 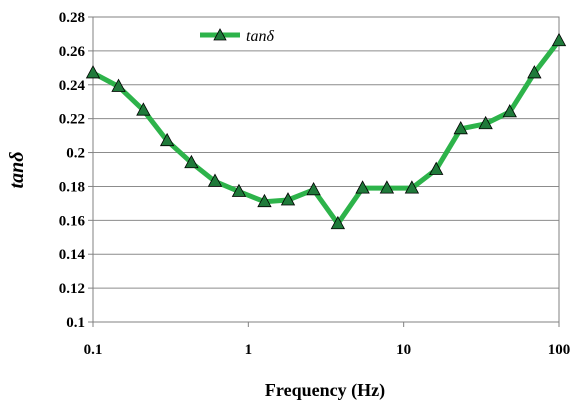 What do you see at coordinates (93, 350) in the screenshot?
I see `x-tick-label: 0.1` at bounding box center [93, 350].